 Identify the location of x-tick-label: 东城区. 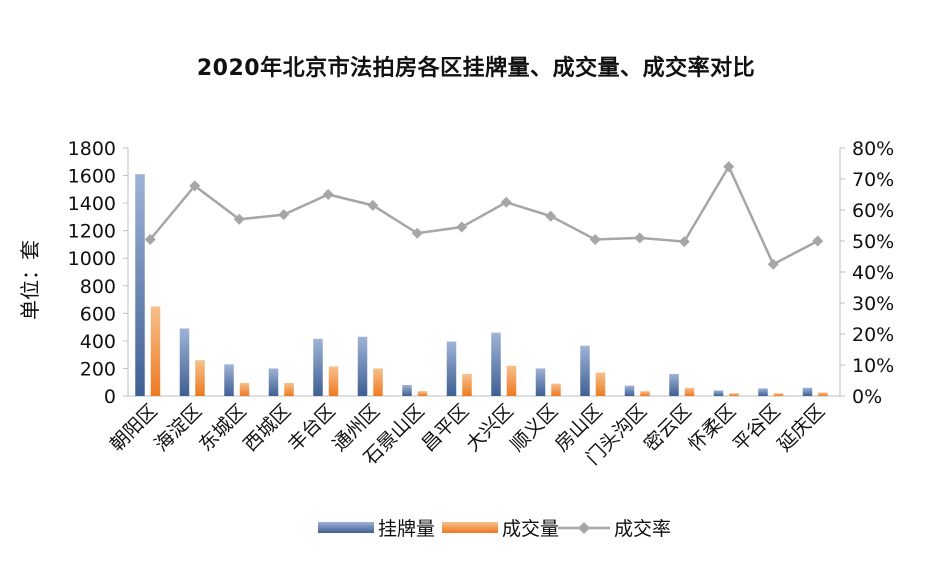
(223, 428).